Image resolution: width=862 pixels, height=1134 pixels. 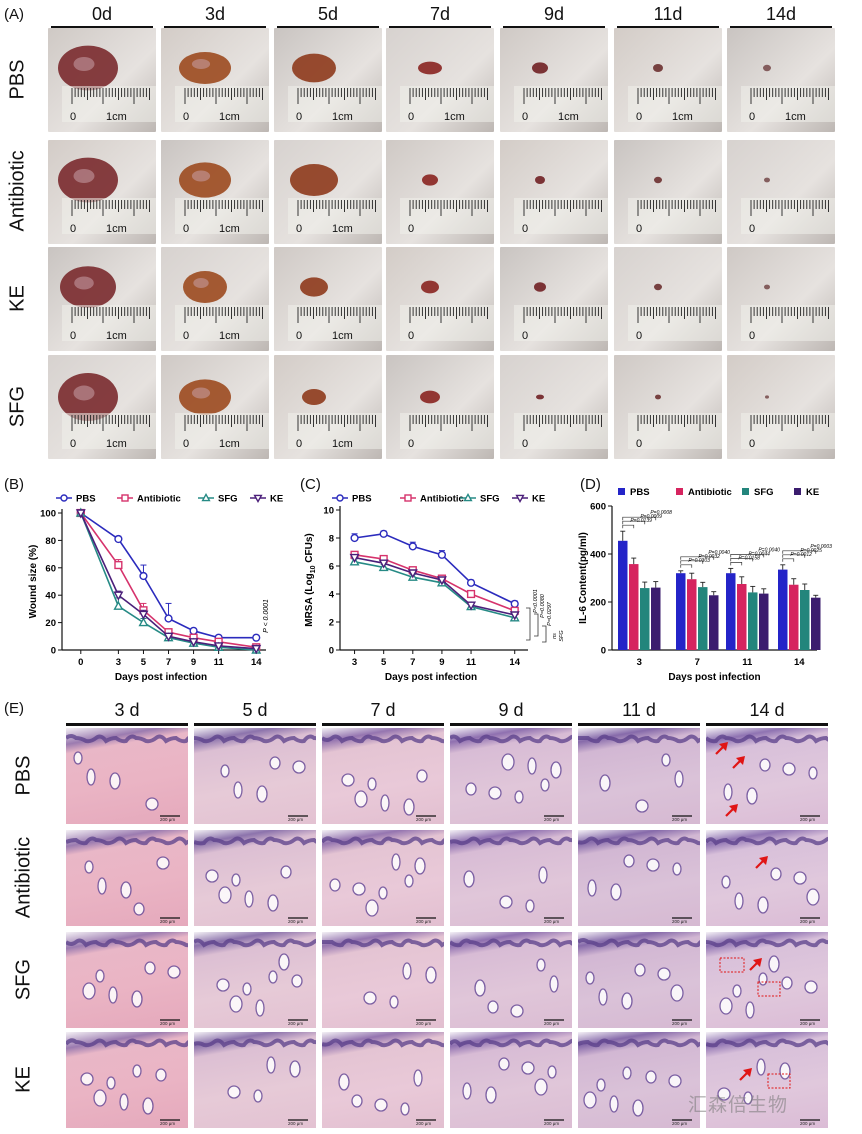 I want to click on y-tick-label: 0, so click(x=603, y=651).